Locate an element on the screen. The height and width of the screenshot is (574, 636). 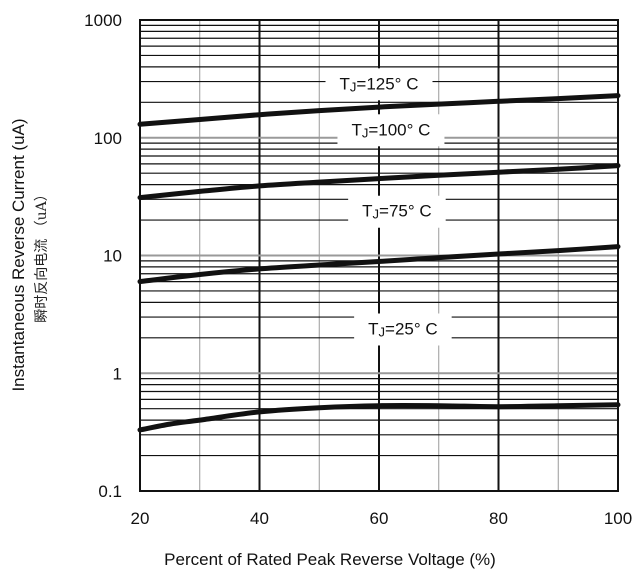
y-axis-title: Instantaneous Reverse Current (uA) is located at coordinates (18, 254).